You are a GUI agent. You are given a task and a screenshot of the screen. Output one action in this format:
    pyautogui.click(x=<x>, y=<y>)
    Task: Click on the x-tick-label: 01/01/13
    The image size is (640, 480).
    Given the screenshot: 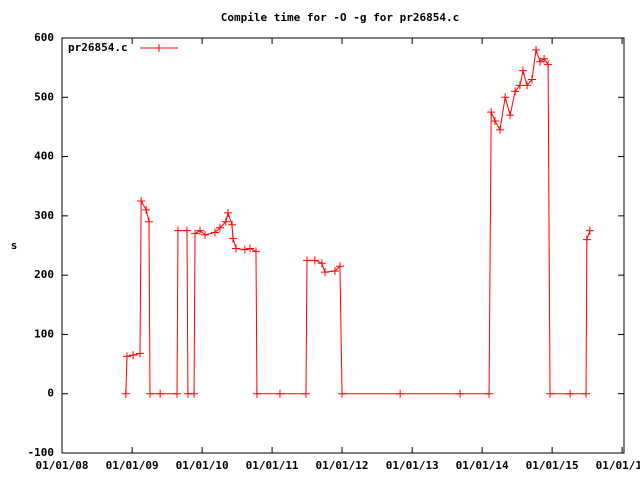 What is the action you would take?
    pyautogui.click(x=412, y=465)
    